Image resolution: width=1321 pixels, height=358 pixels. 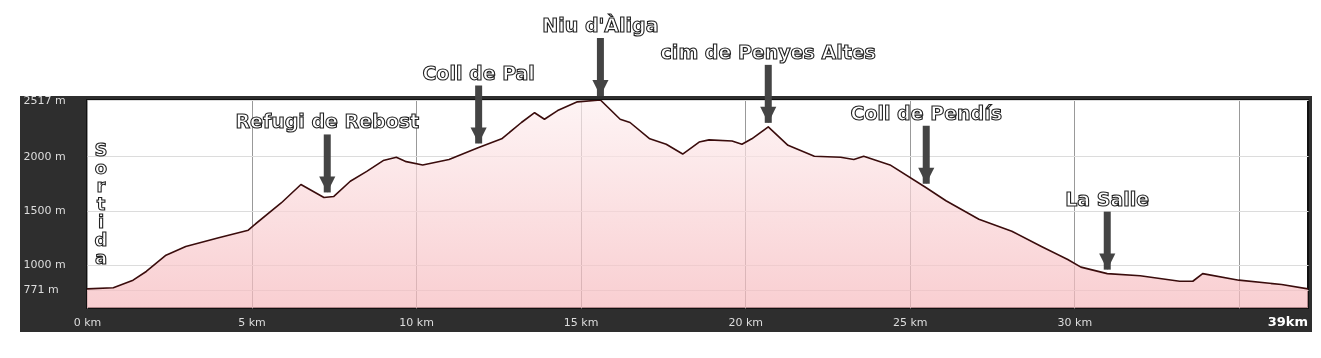 I want to click on x-tick-label: 15 km, so click(x=581, y=322).